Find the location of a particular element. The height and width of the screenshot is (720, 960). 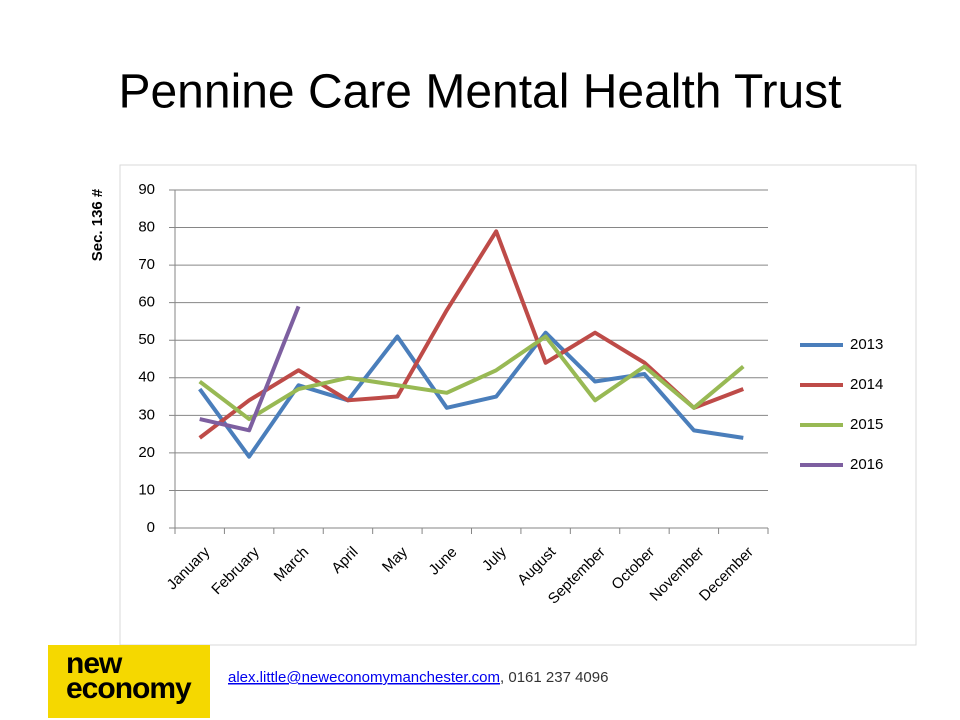

legend-label: 2014 is located at coordinates (866, 384).